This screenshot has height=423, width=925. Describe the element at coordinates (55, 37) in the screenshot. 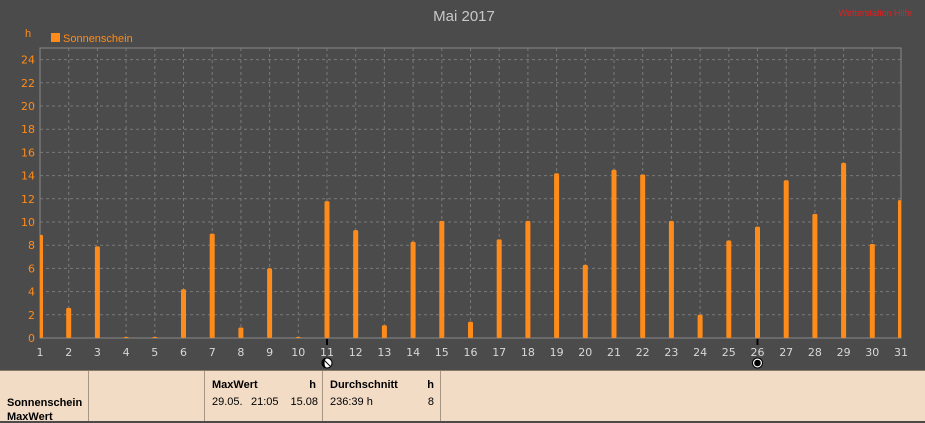

I see `legend-swatch` at that location.